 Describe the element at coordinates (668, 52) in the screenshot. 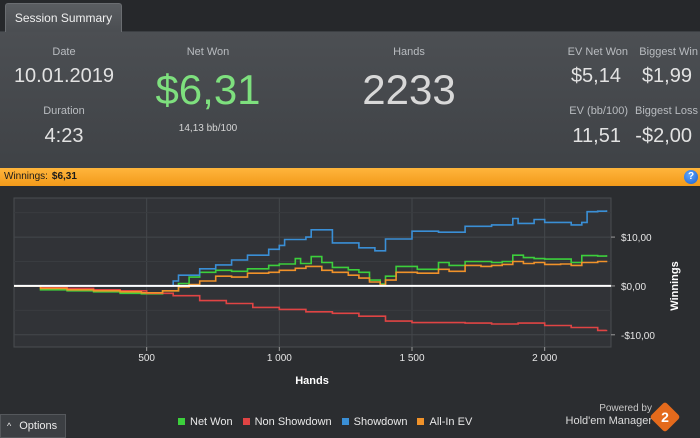

I see `biggest-win-label: Biggest Win` at that location.